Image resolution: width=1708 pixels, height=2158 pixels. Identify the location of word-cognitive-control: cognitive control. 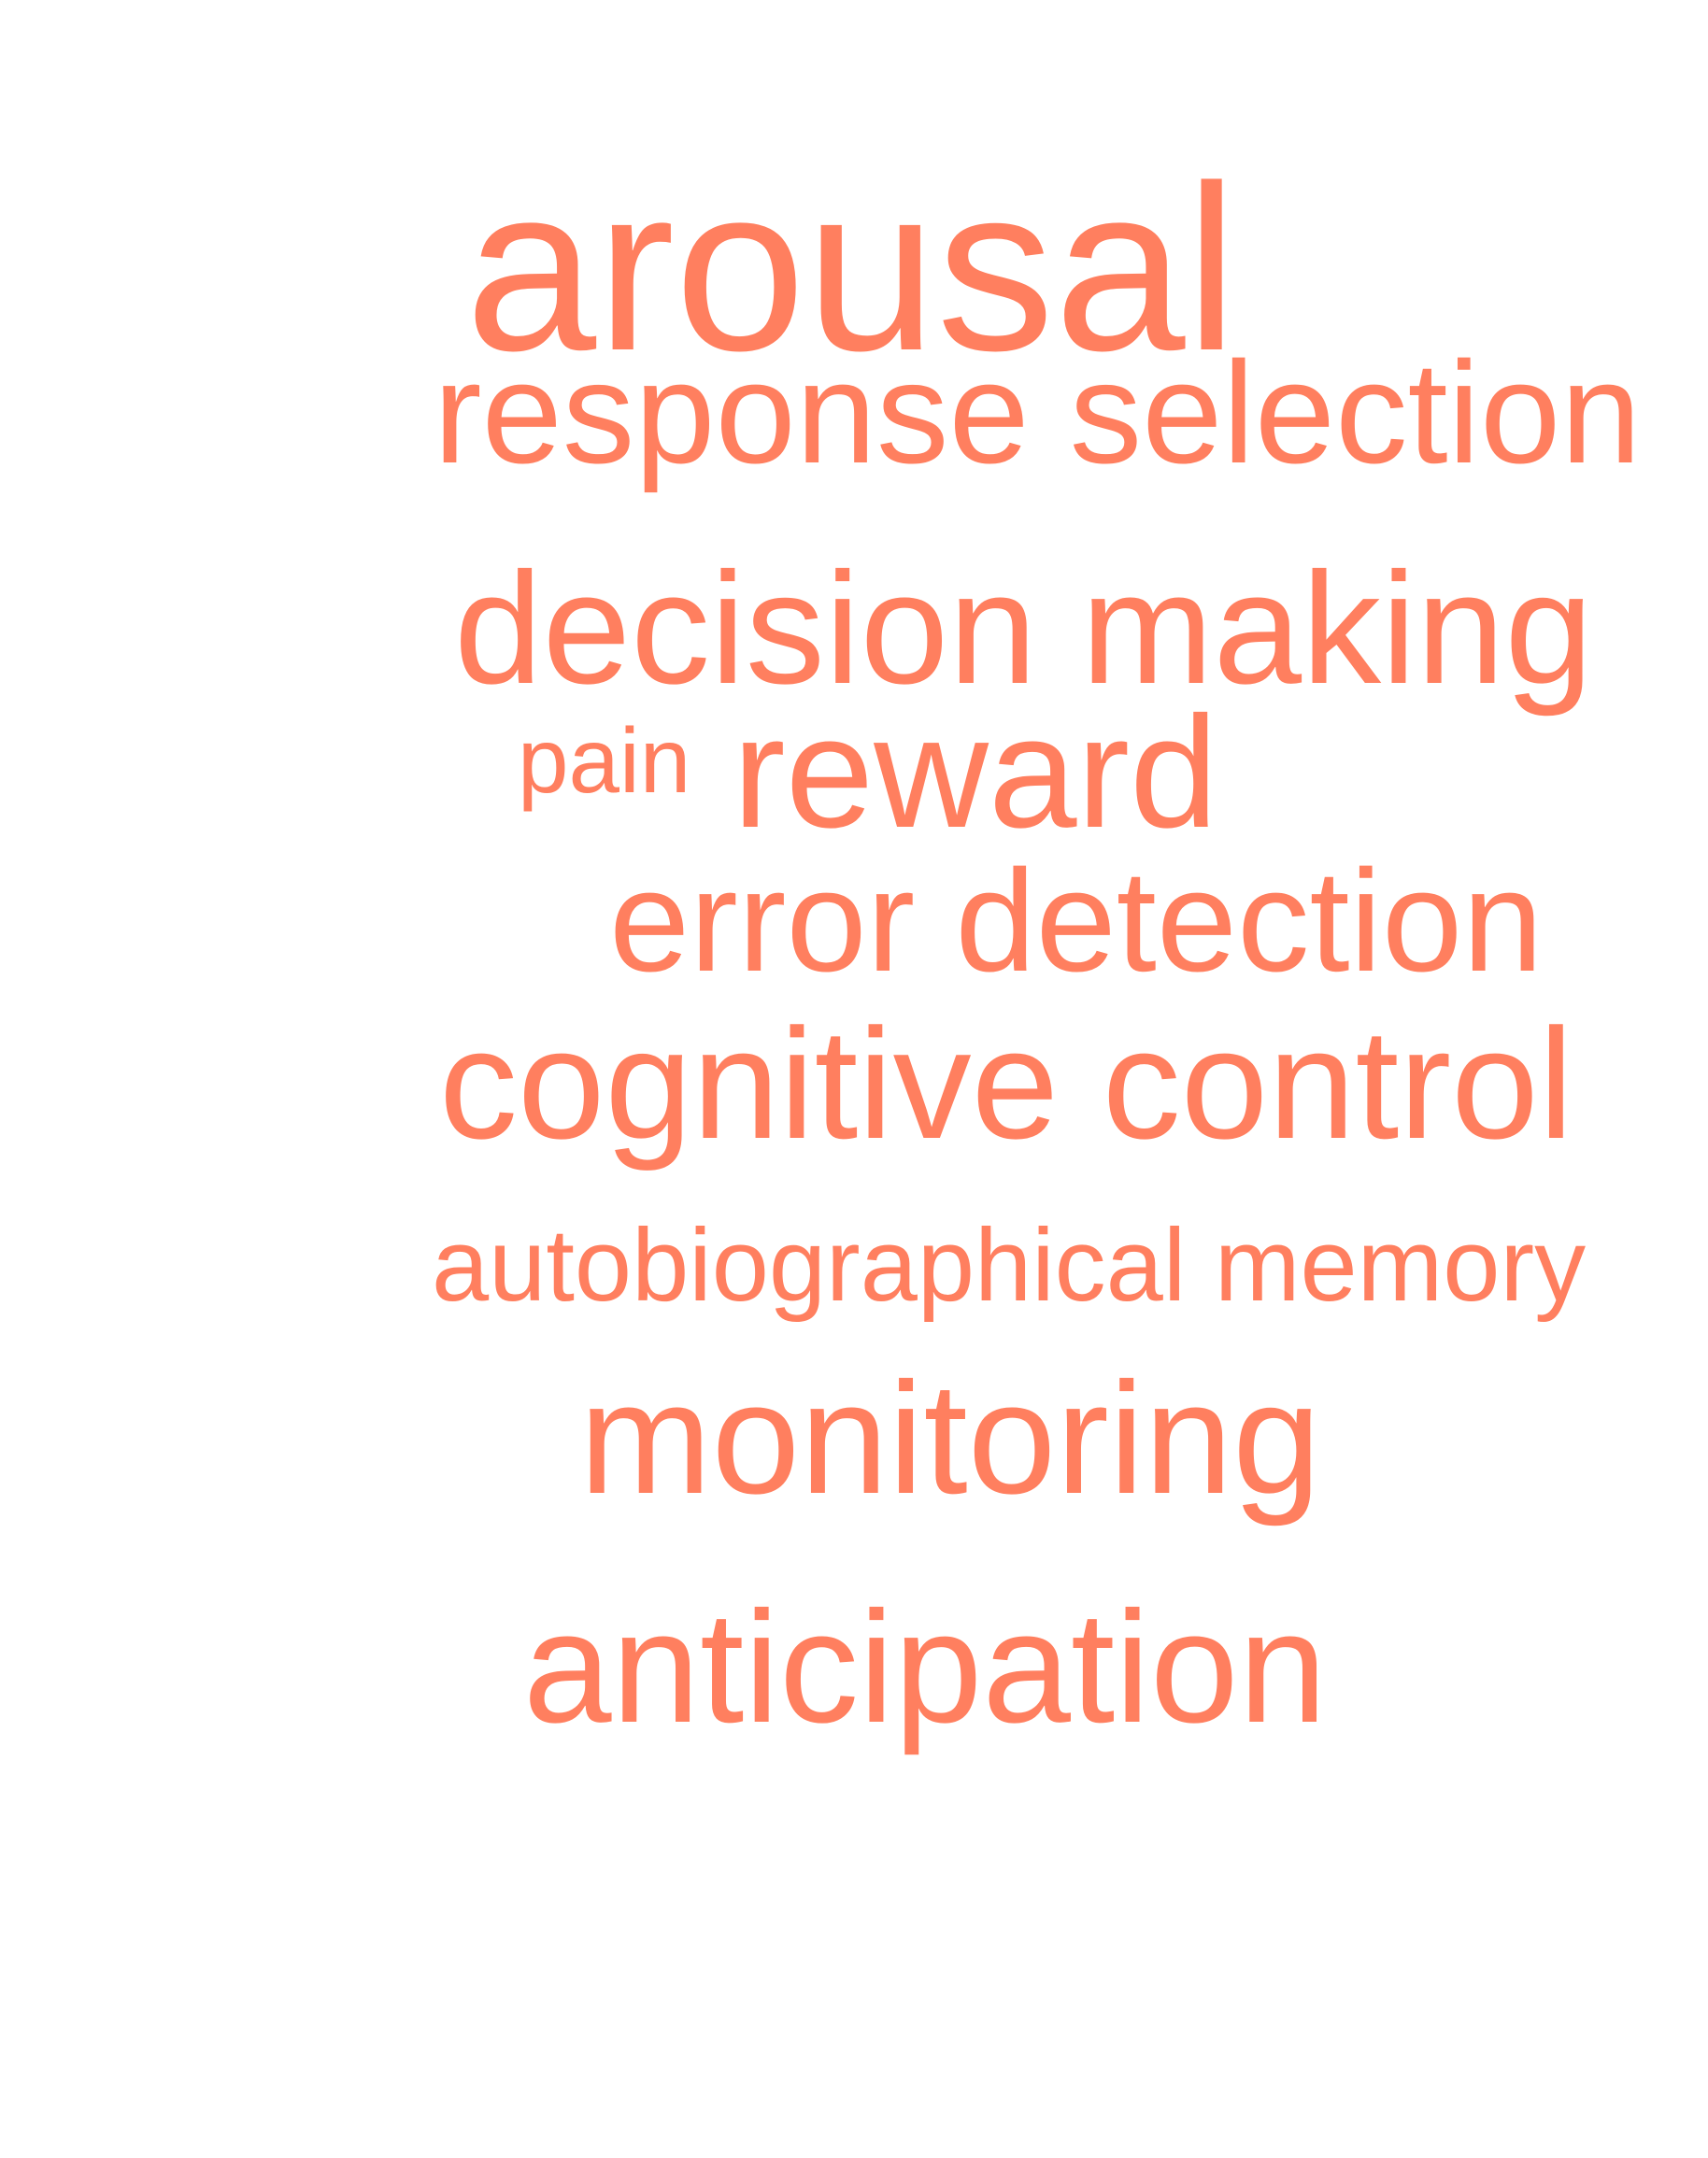
(1006, 1083).